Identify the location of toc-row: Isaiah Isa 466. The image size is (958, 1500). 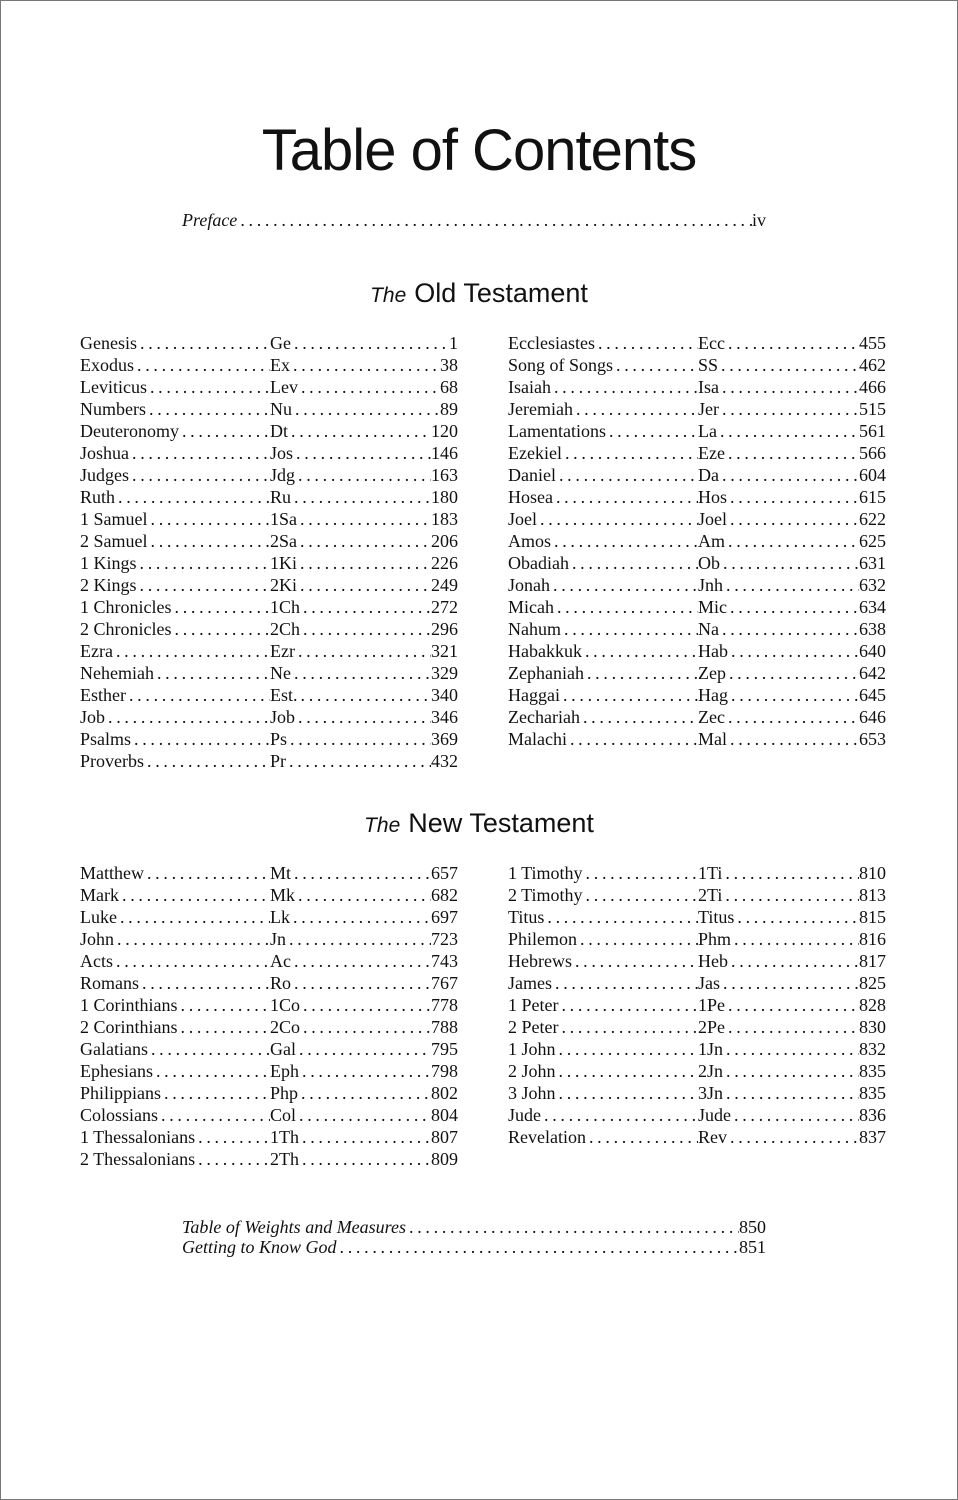
(697, 387).